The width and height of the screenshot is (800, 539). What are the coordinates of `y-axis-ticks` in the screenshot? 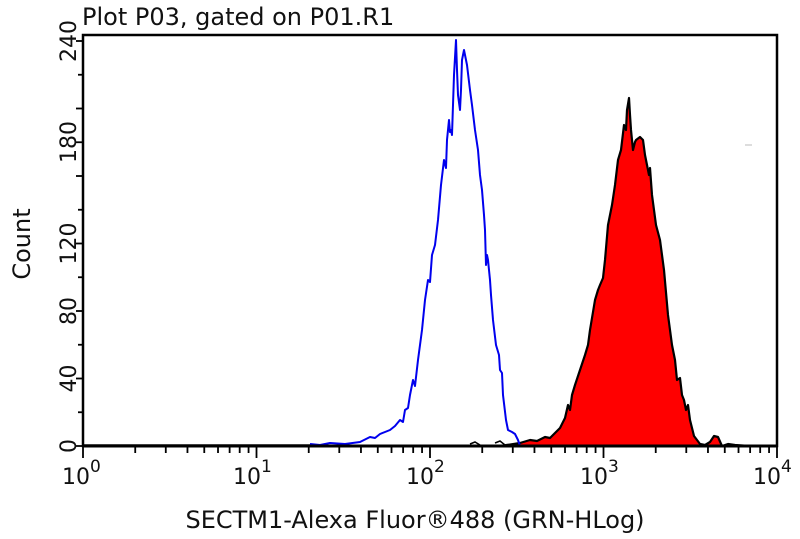 It's located at (79, 243).